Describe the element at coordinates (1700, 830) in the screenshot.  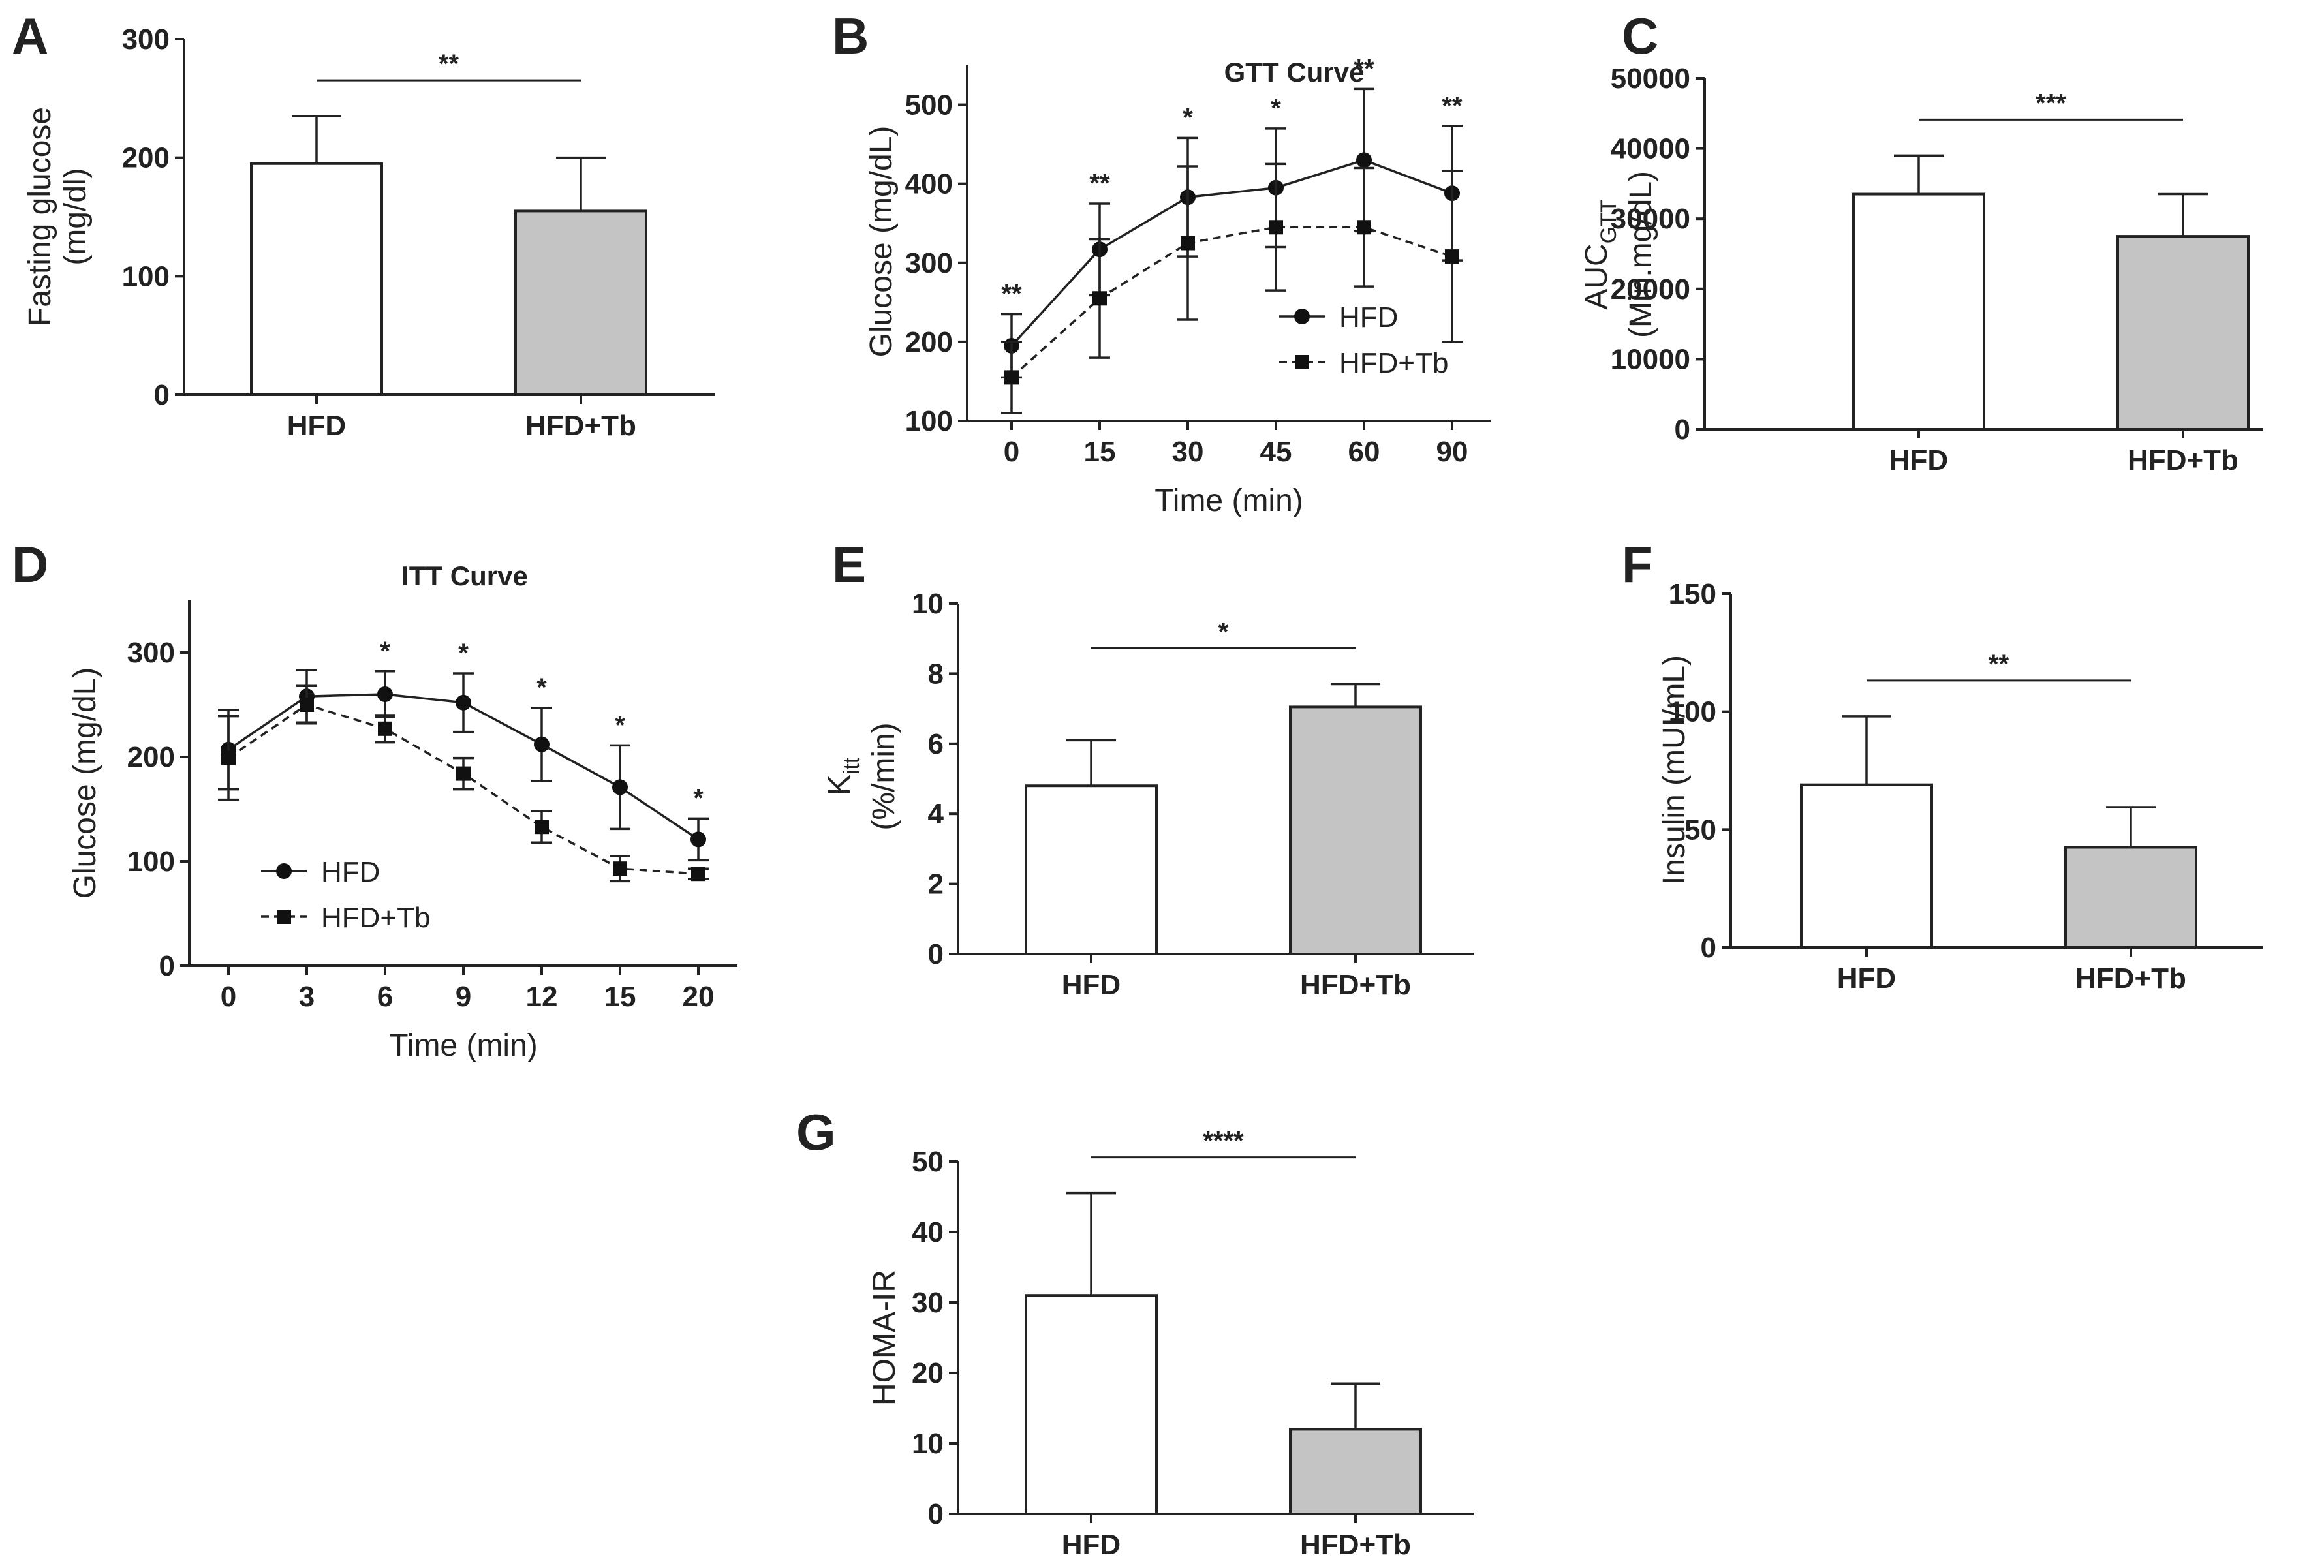
I see `y-tick-label: 50` at that location.